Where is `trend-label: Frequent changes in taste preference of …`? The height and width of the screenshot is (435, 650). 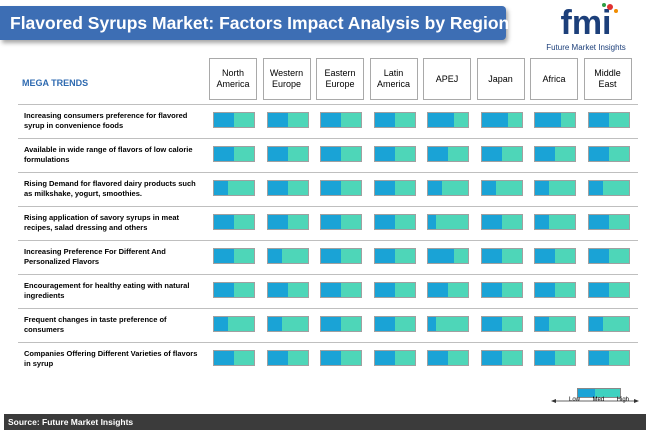
trend-label: Frequent changes in taste preference of … is located at coordinates (95, 324).